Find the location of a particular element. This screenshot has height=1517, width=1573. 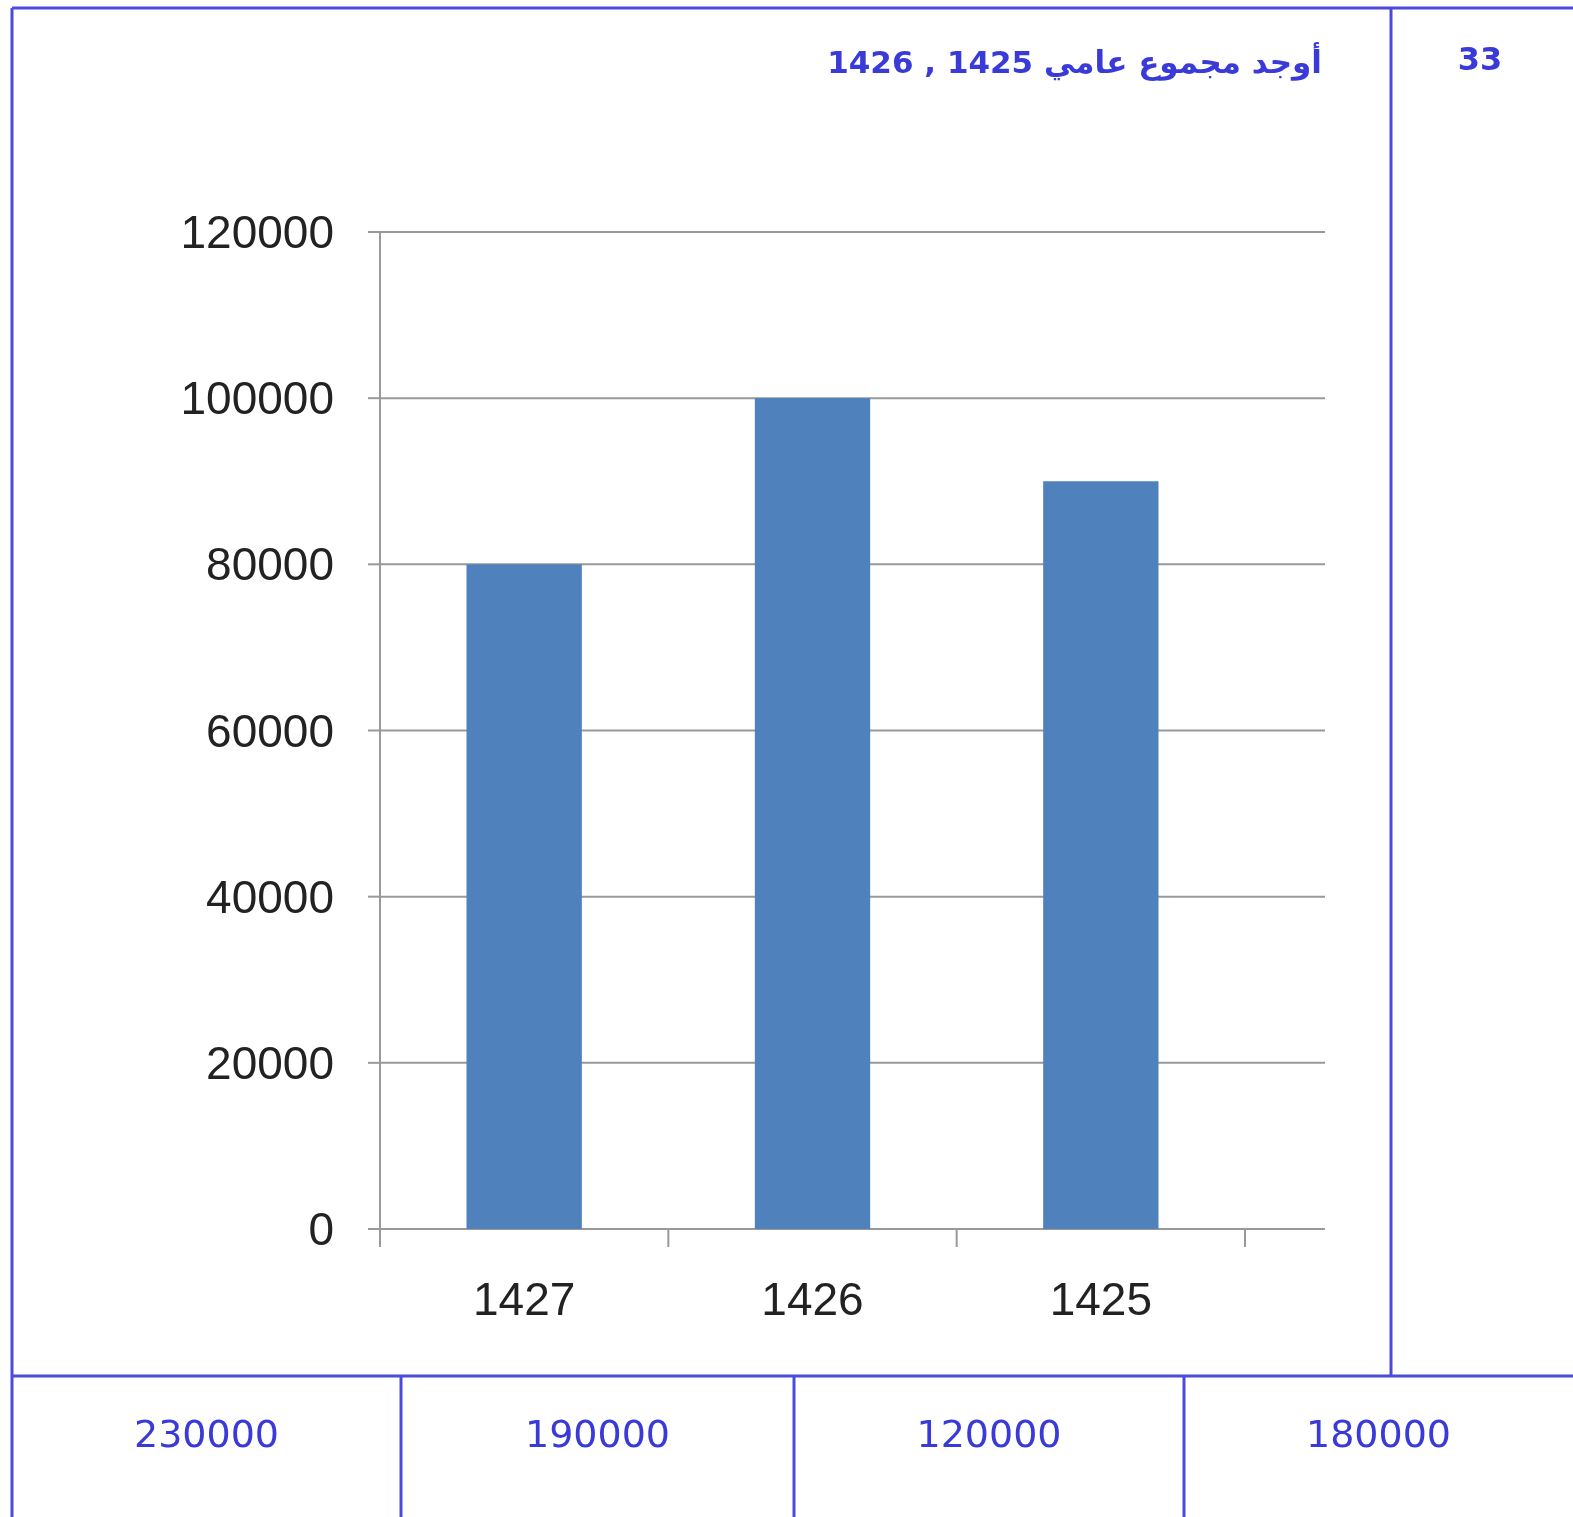

text: 120000 is located at coordinates (989, 1434).